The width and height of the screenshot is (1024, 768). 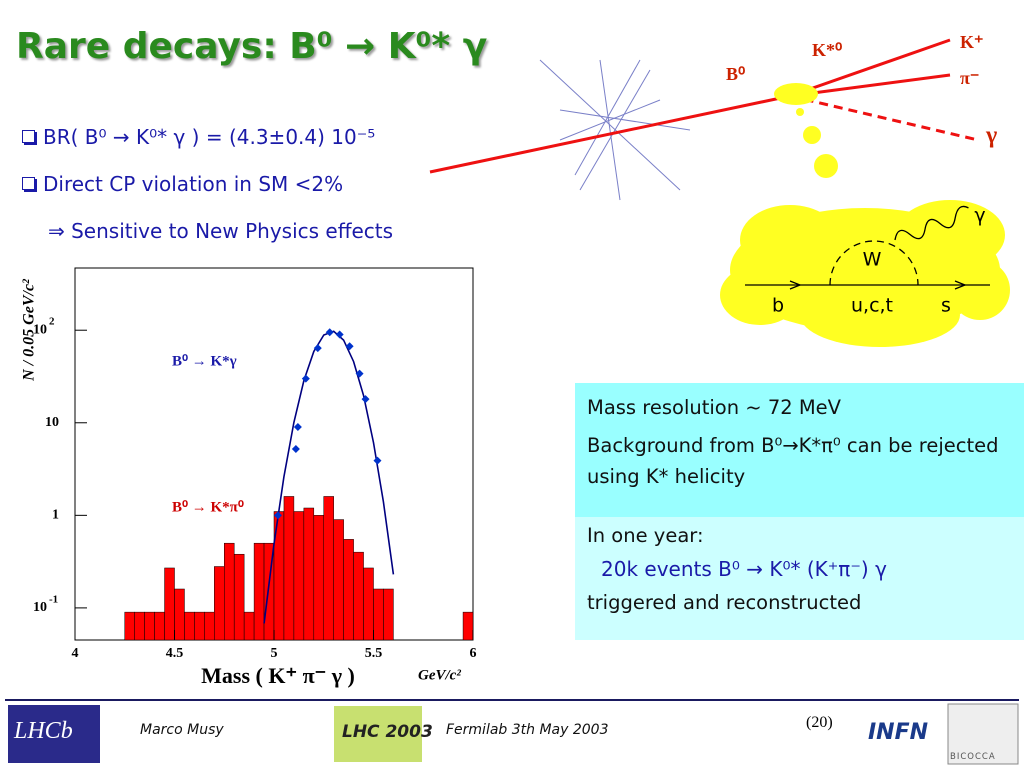 I want to click on box-line: Mass resolution ~ 72 MeV, so click(x=714, y=407).